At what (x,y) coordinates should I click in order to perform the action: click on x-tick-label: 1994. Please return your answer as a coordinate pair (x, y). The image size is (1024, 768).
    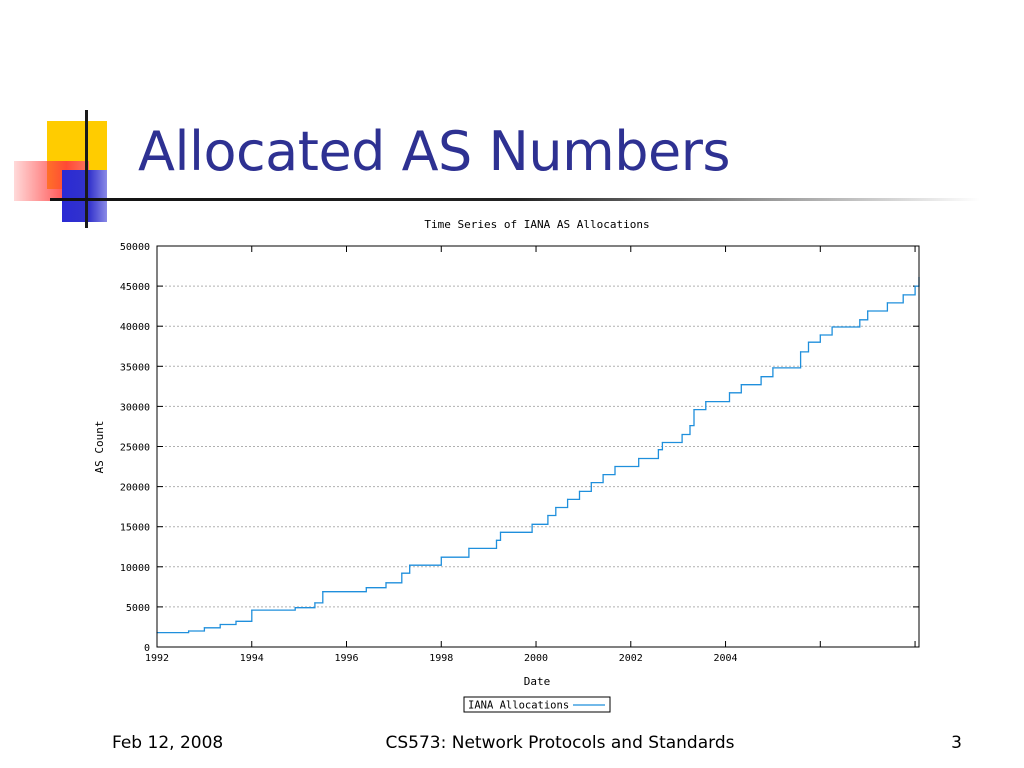
    Looking at the image, I should click on (252, 658).